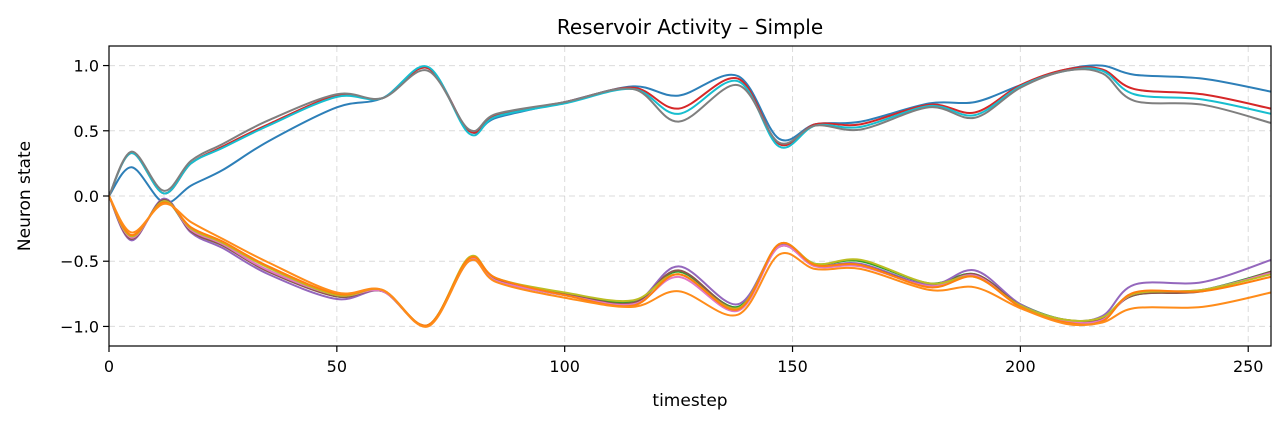 The image size is (1286, 424). Describe the element at coordinates (1020, 366) in the screenshot. I see `x-tick-label: 200` at that location.